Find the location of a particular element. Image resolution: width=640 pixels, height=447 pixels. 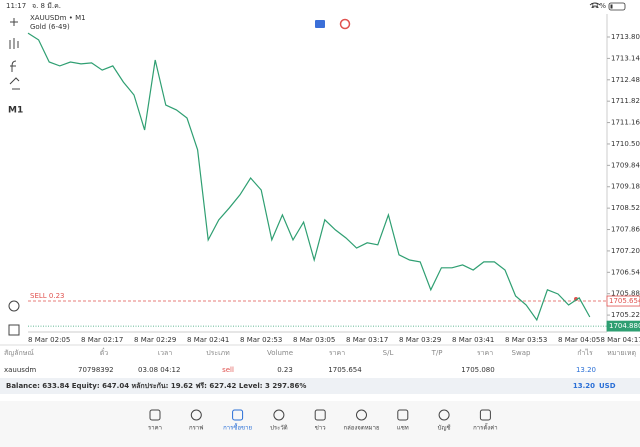

nav-item: แชท is located at coordinates (403, 420).